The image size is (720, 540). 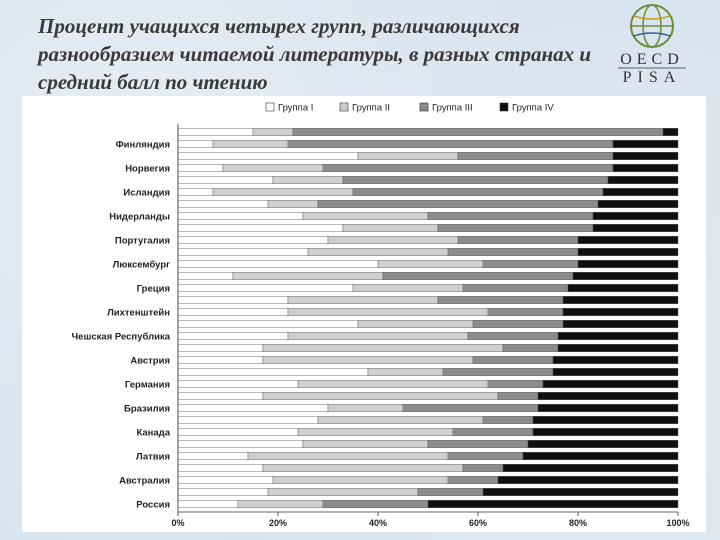 I want to click on category-label: Бразилия, so click(x=147, y=409).